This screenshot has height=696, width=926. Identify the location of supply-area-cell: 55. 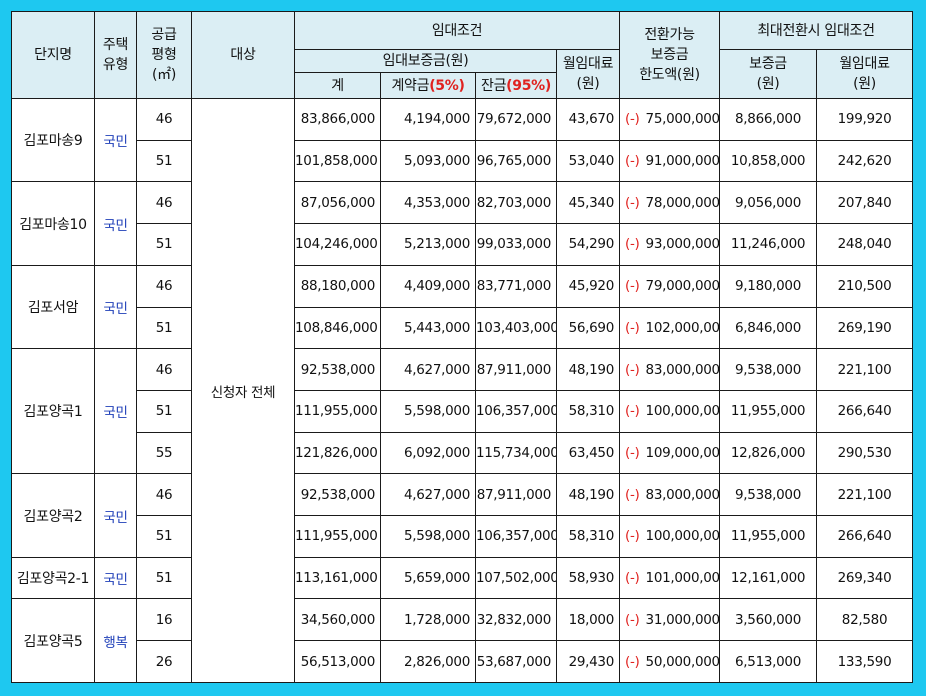
(164, 453).